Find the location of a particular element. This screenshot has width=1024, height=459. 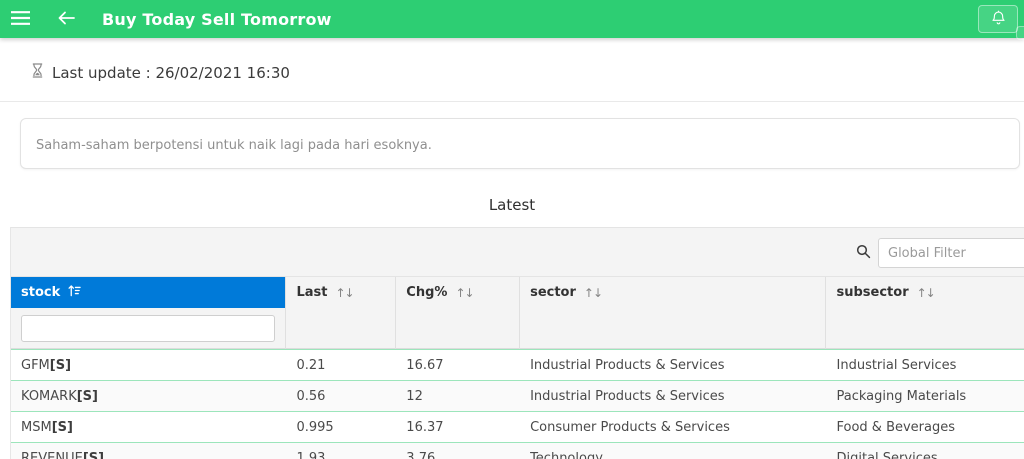

chg-cell: 16.37 is located at coordinates (425, 427).